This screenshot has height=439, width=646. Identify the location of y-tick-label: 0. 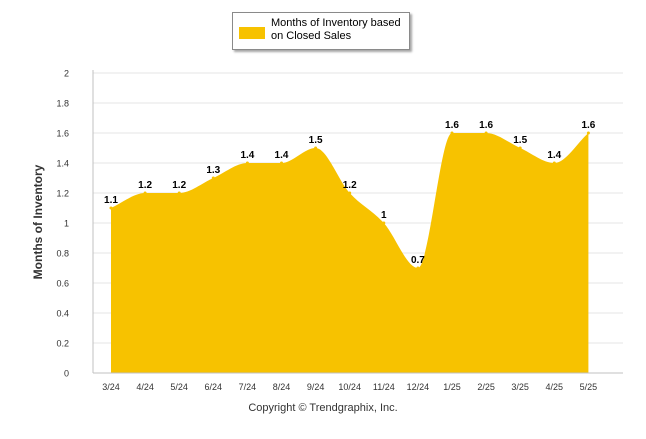
(66, 374).